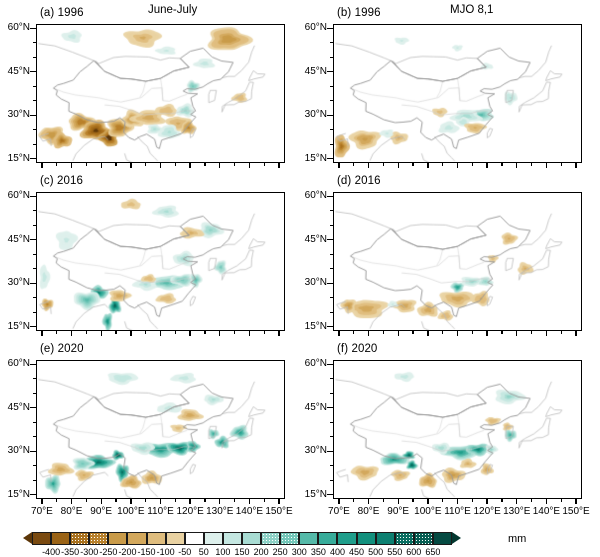 This screenshot has width=600, height=557. Describe the element at coordinates (457, 261) in the screenshot. I see `plot-area-d` at that location.